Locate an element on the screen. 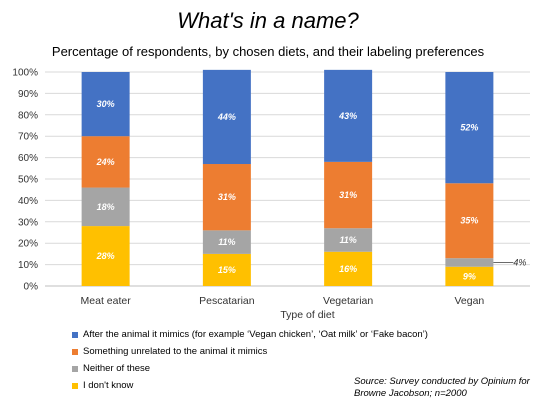  legend-item-neither: Neither of these is located at coordinates (250, 368).